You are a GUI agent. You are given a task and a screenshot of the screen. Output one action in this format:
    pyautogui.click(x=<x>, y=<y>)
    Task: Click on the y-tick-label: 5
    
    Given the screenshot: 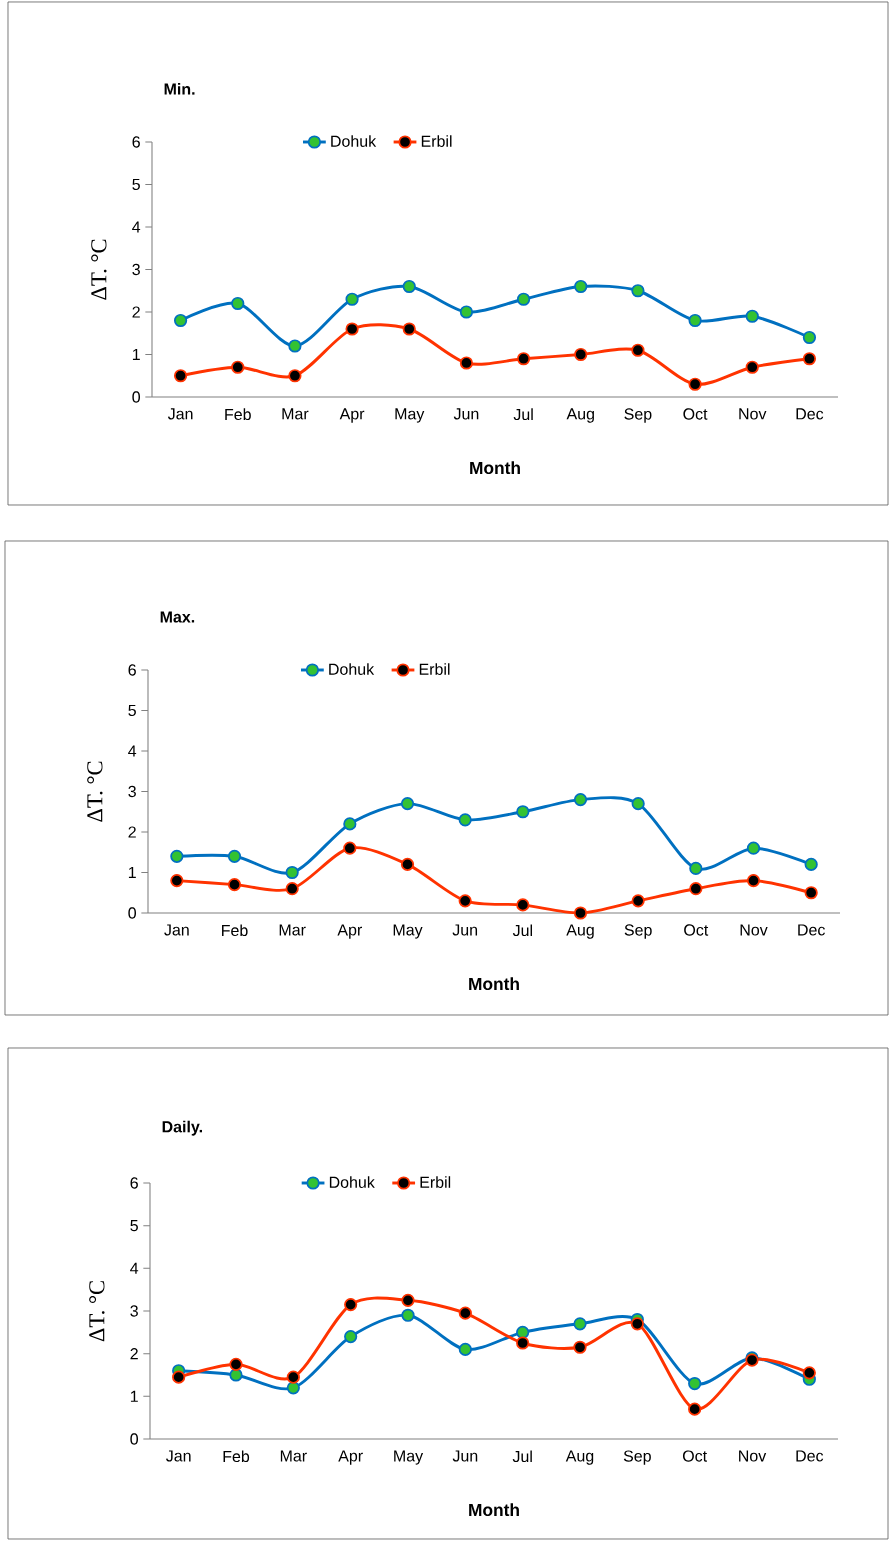 What is the action you would take?
    pyautogui.click(x=134, y=1226)
    